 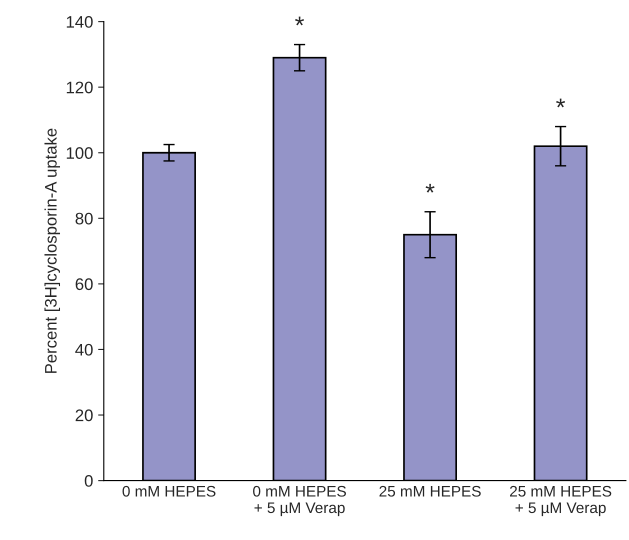 I want to click on y-tick-label: 100, so click(x=79, y=153).